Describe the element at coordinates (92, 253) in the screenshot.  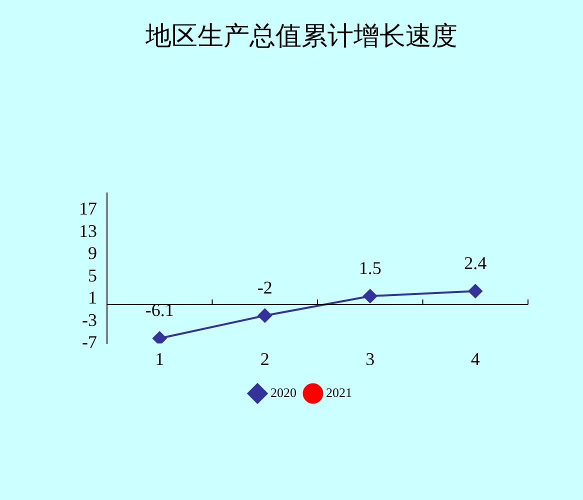
I see `y-tick-label: 9` at that location.